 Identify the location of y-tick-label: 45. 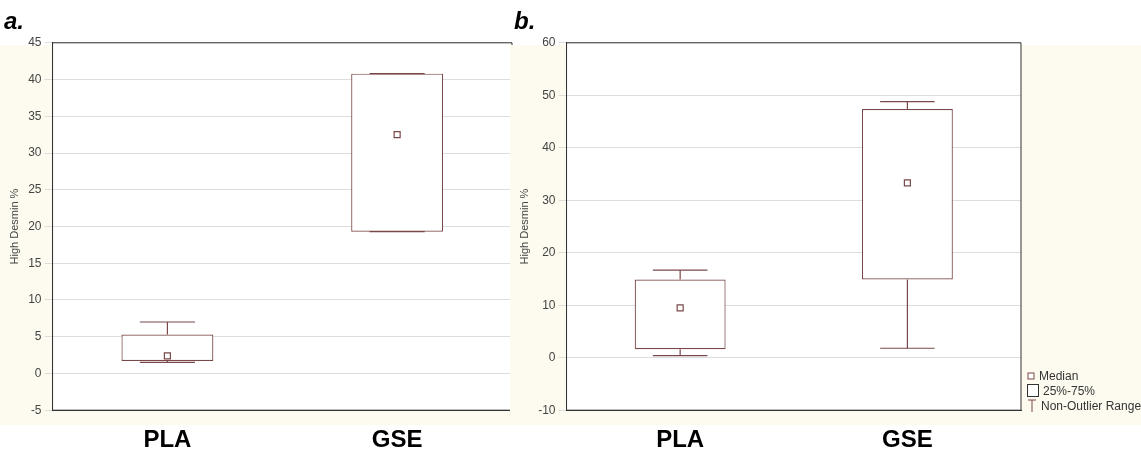
(35, 42).